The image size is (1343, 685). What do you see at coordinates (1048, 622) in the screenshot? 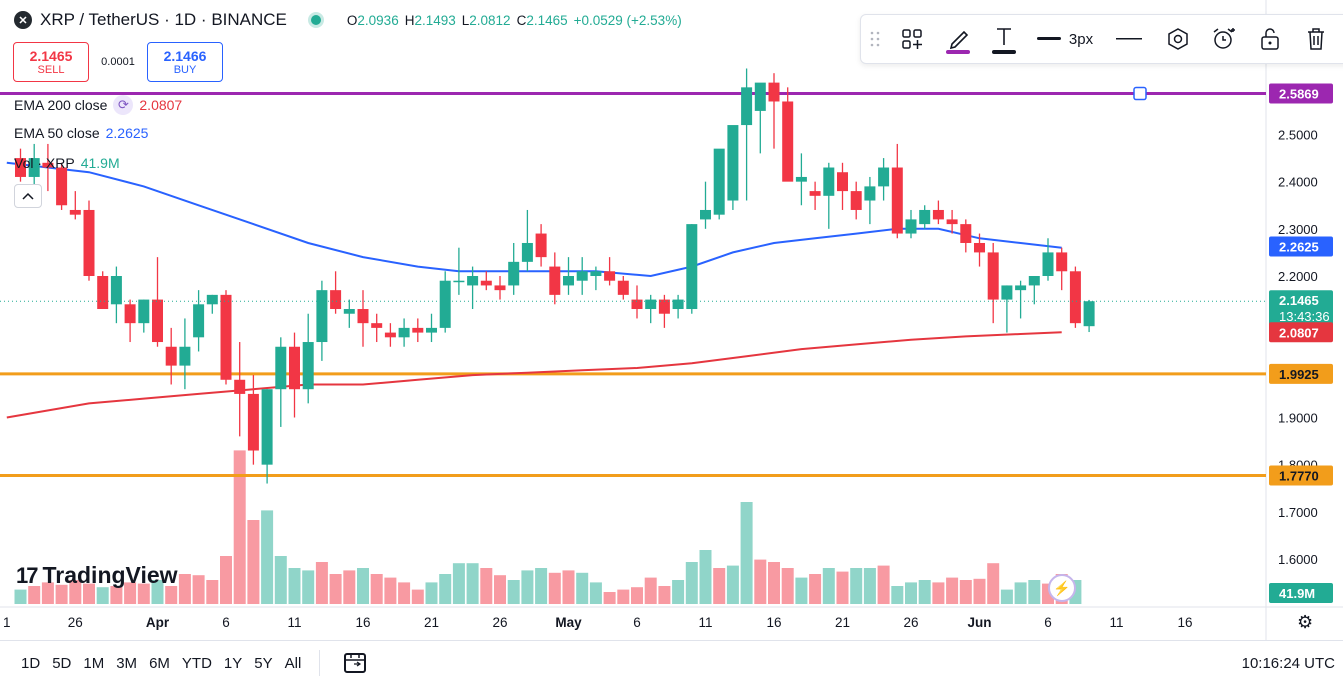
I see `x-tick-label: 6` at bounding box center [1048, 622].